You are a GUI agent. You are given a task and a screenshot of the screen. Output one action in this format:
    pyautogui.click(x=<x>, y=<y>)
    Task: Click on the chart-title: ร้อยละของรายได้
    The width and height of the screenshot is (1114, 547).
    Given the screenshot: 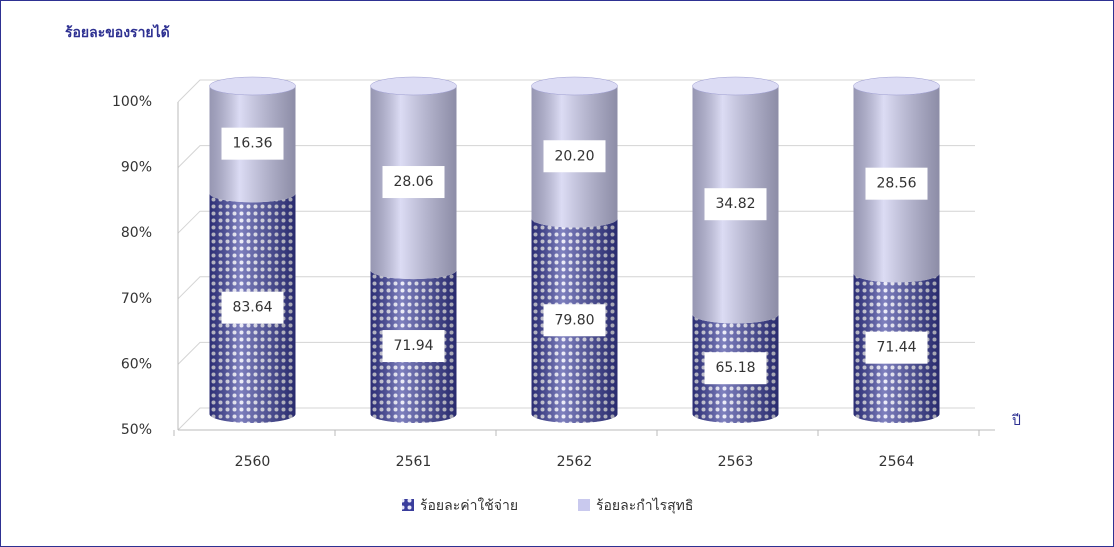 What is the action you would take?
    pyautogui.click(x=117, y=32)
    